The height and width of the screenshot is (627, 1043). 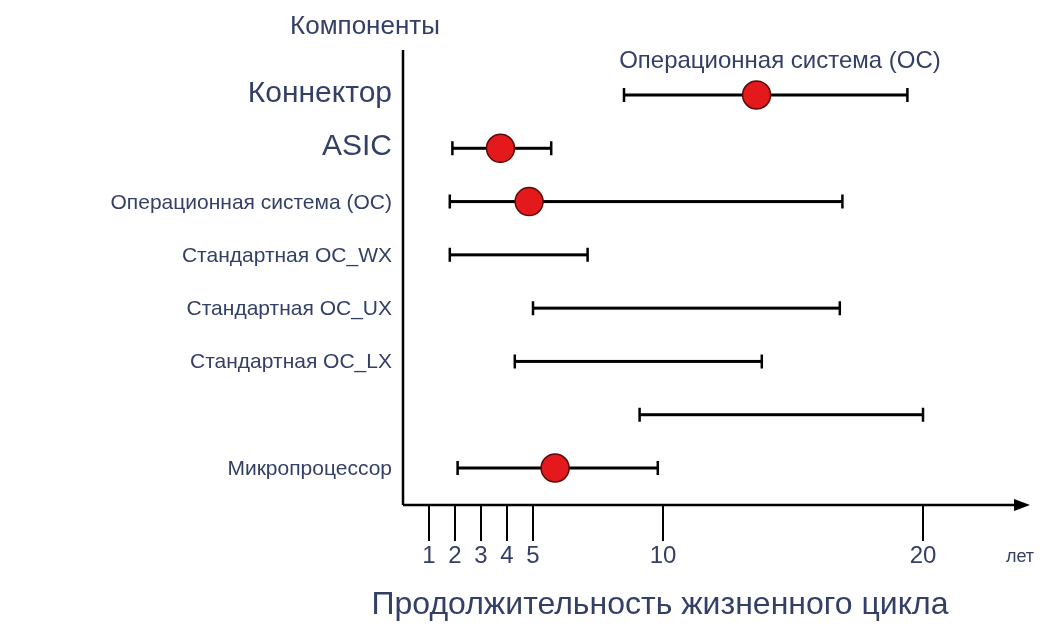 I want to click on x-tick-label: 3, so click(x=481, y=554).